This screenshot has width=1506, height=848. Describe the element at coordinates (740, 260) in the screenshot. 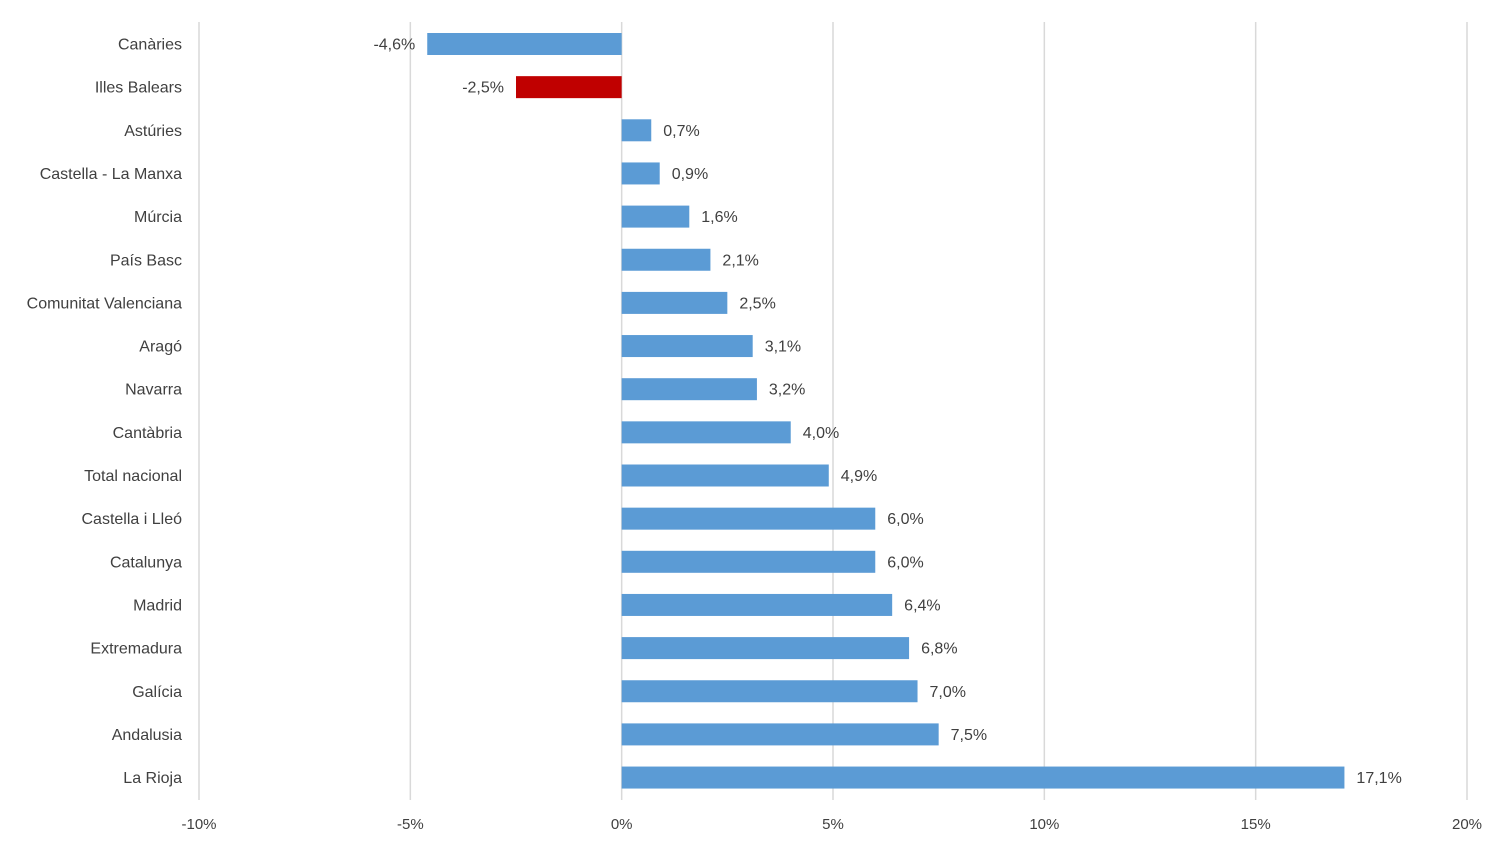

I see `data-label: 2,1%` at that location.